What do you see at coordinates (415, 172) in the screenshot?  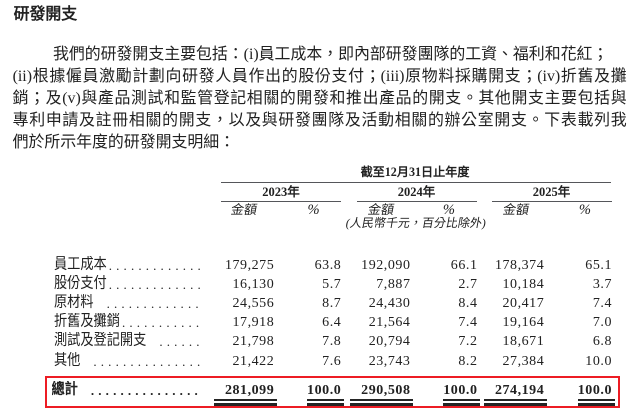 I see `period-header: 截至12月31日止年度` at bounding box center [415, 172].